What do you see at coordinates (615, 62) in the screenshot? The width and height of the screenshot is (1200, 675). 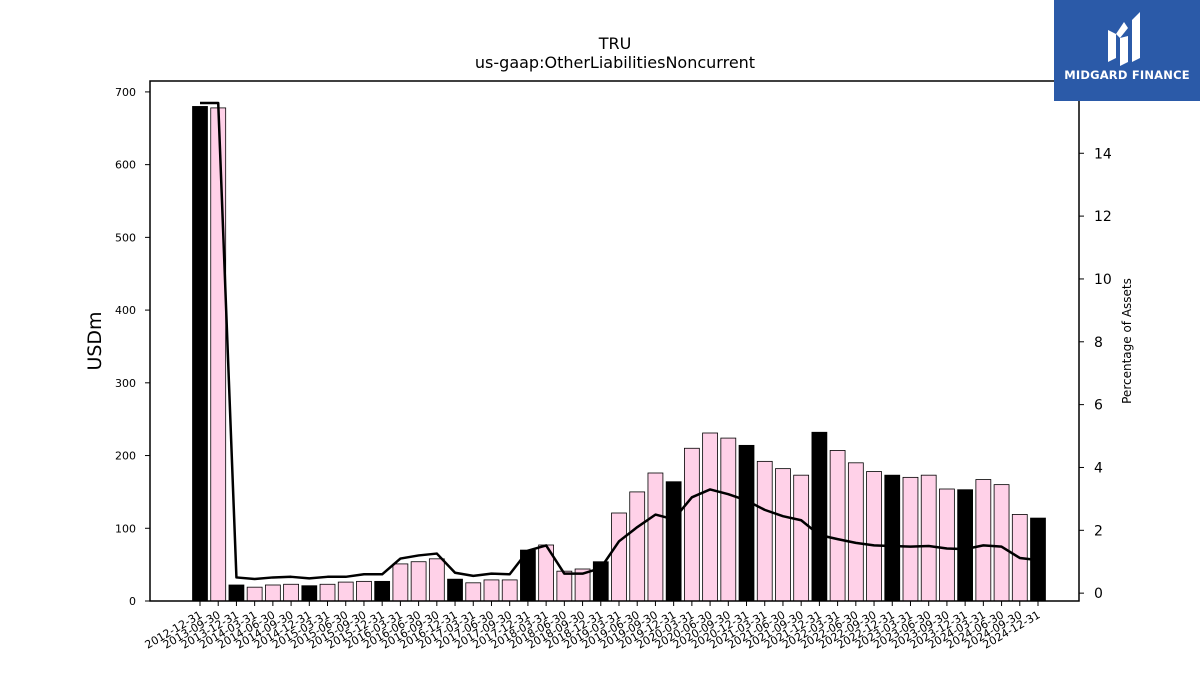 I see `chart-subtitle: us-gaap:OtherLiabilitiesNoncurrent` at bounding box center [615, 62].